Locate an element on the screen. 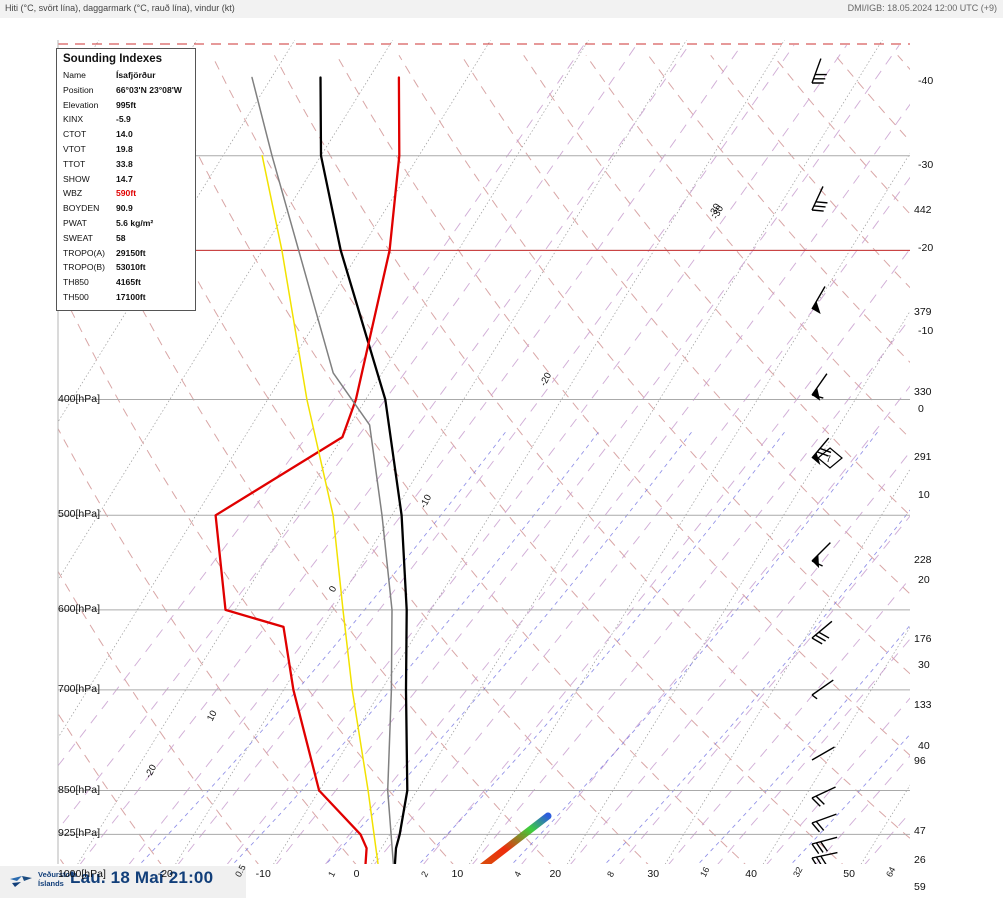 This screenshot has height=900, width=1003. index-row: TROPO(B) 53010ft is located at coordinates (126, 267).